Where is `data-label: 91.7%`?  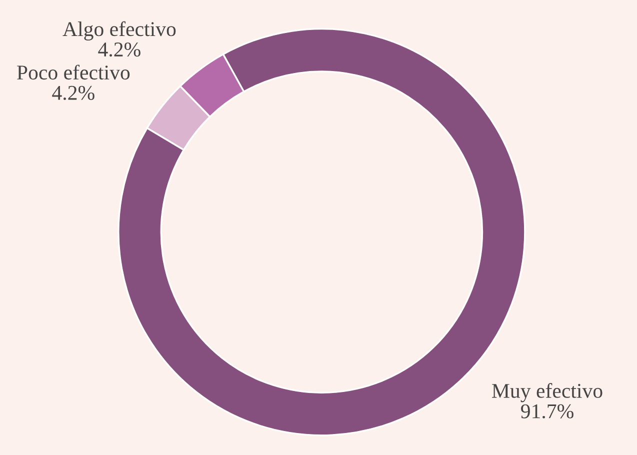 data-label: 91.7% is located at coordinates (547, 411).